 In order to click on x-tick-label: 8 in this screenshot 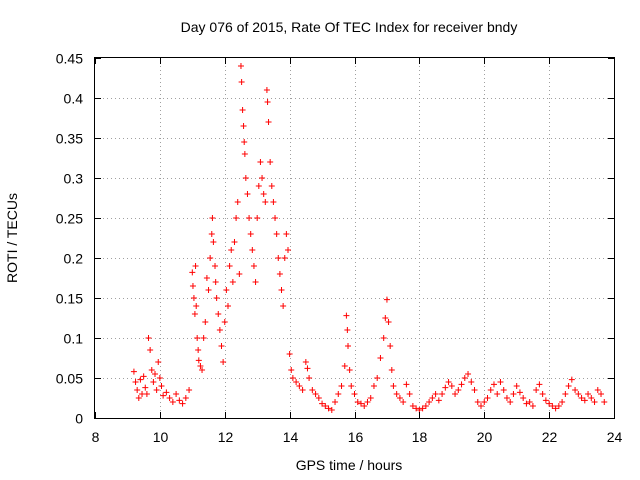, I will do `click(96, 437)`.